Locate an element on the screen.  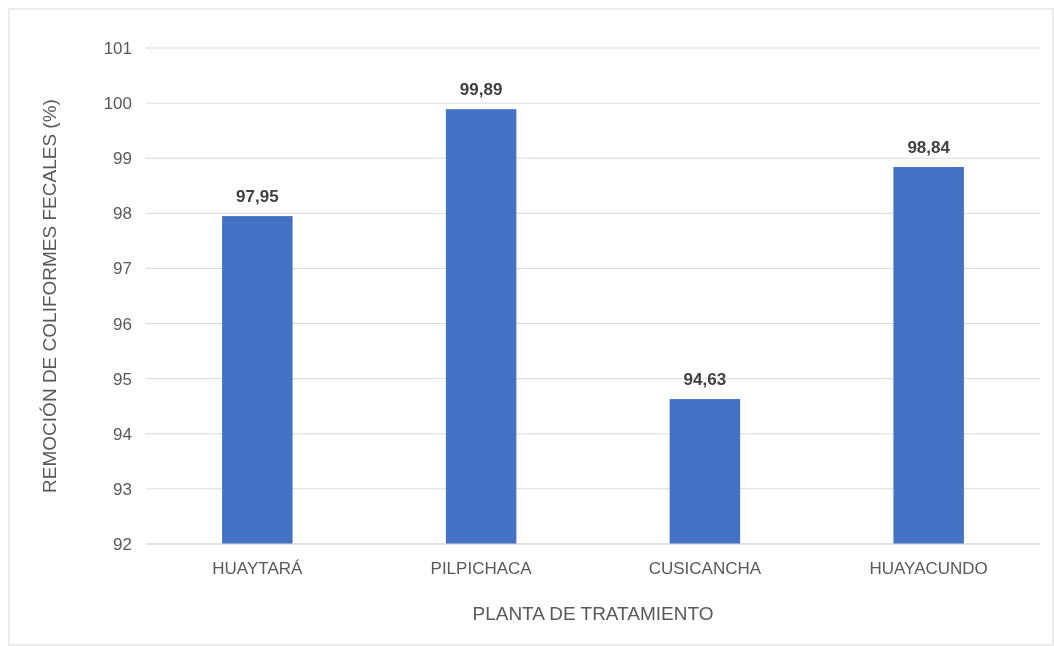
data-label: 98,84 is located at coordinates (929, 148).